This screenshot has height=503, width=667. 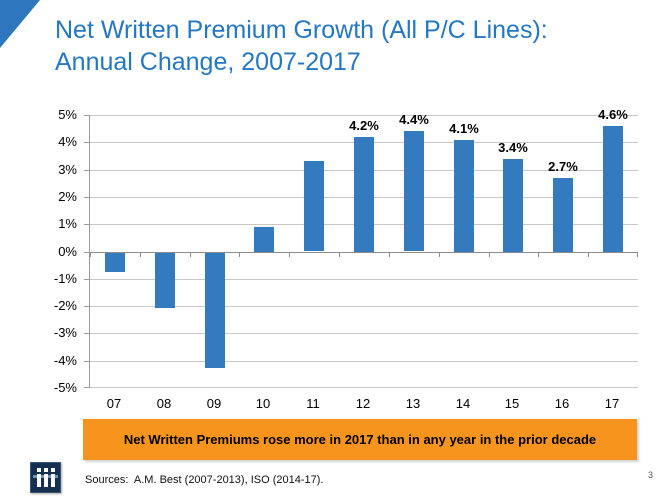 What do you see at coordinates (214, 403) in the screenshot?
I see `x-axis-label: 09` at bounding box center [214, 403].